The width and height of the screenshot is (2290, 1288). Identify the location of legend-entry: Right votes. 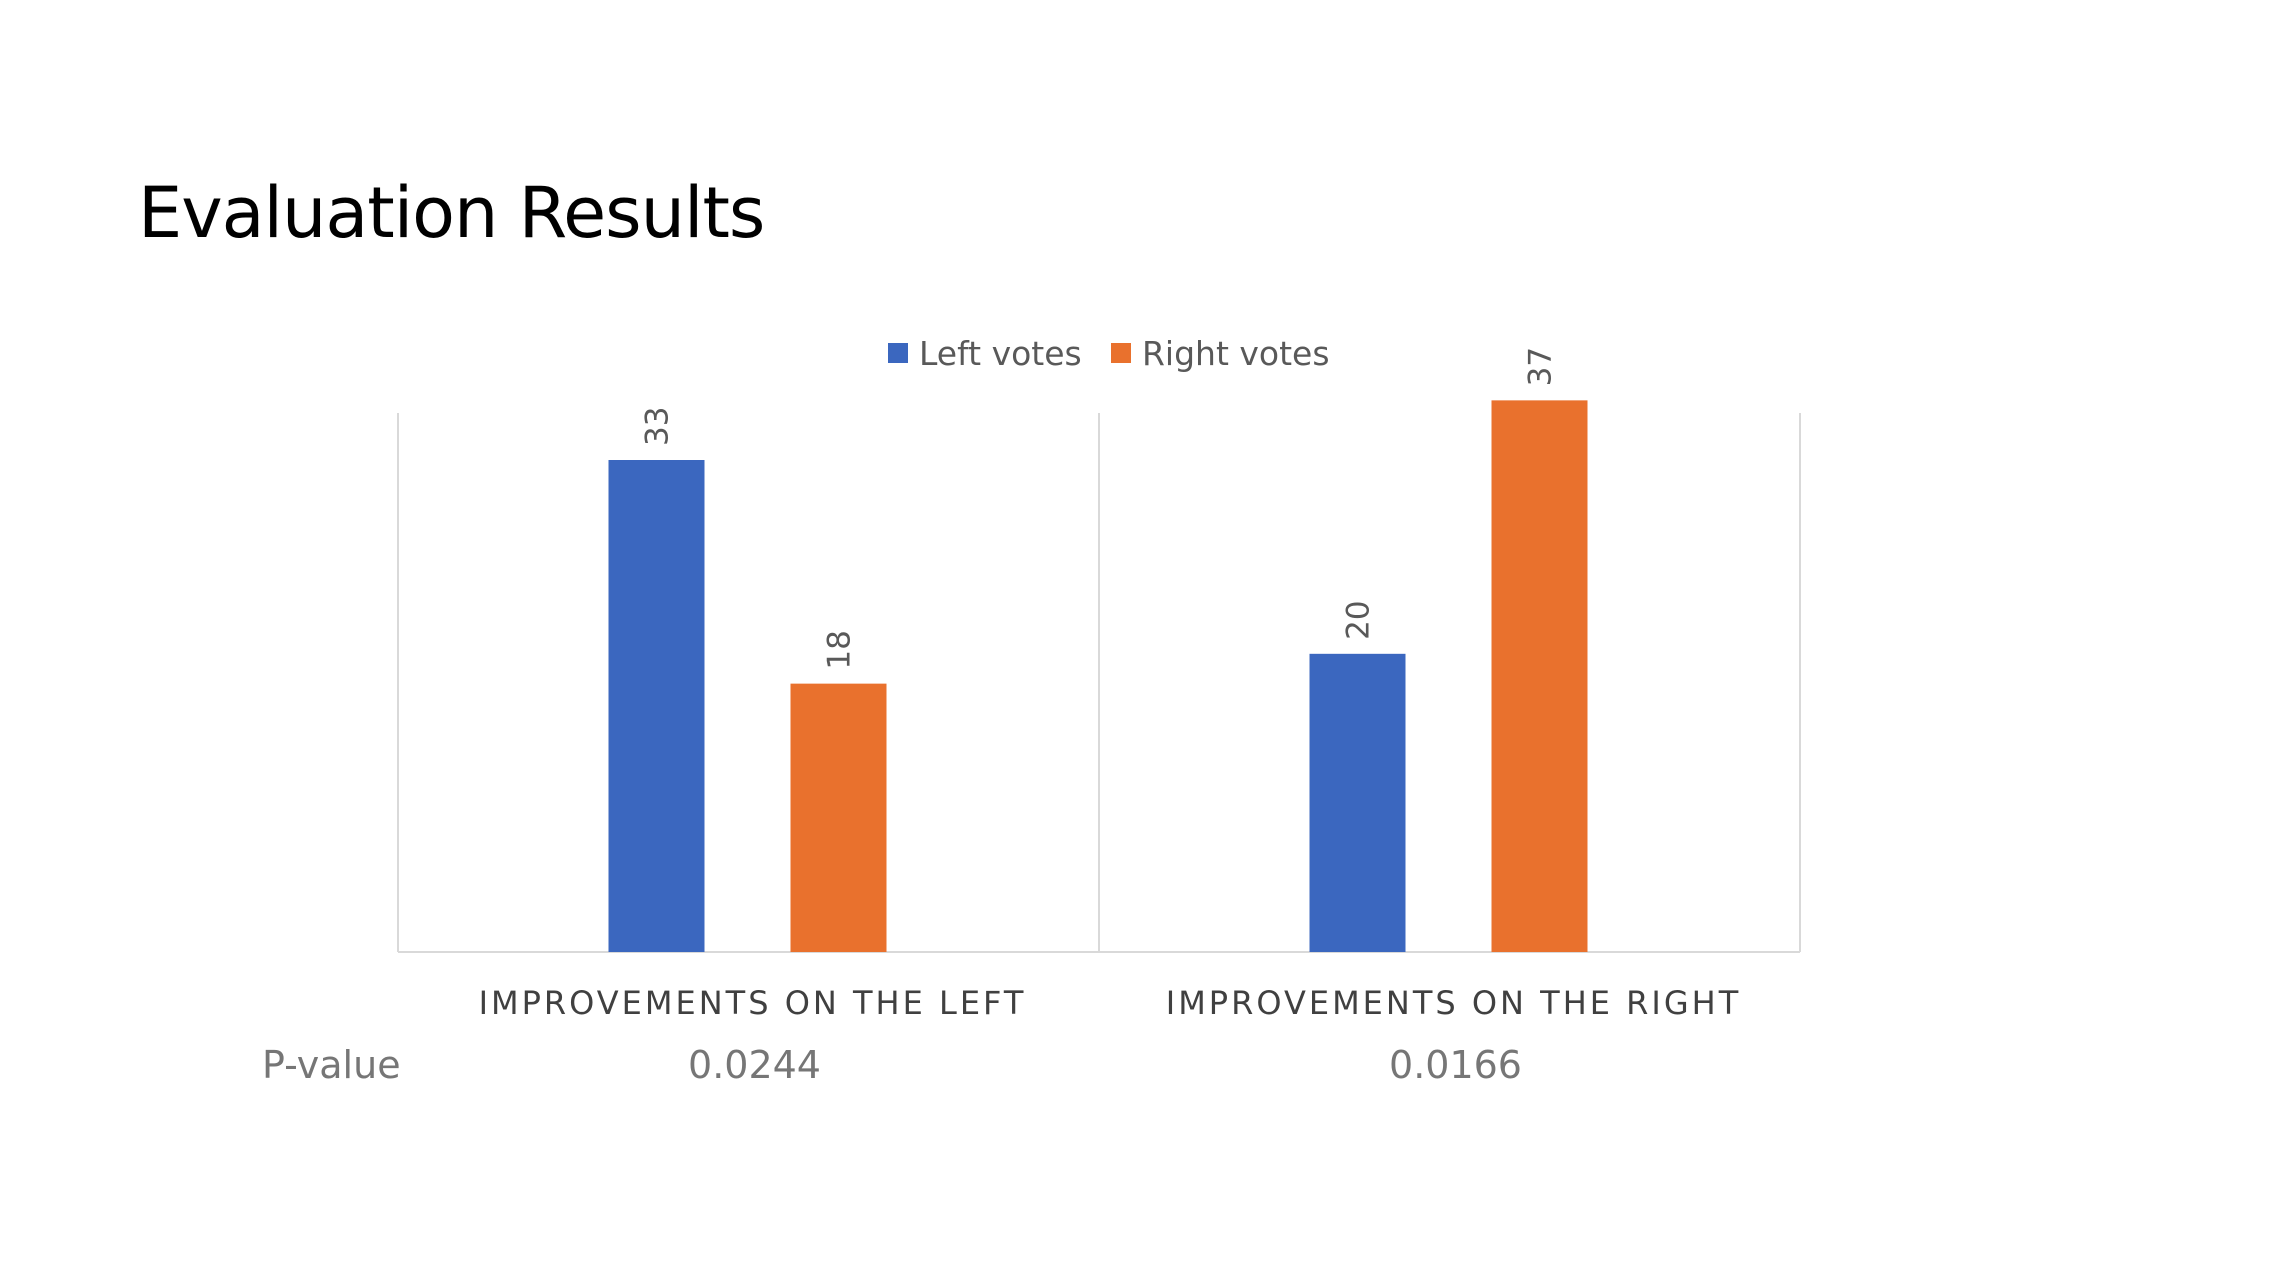
(1236, 353).